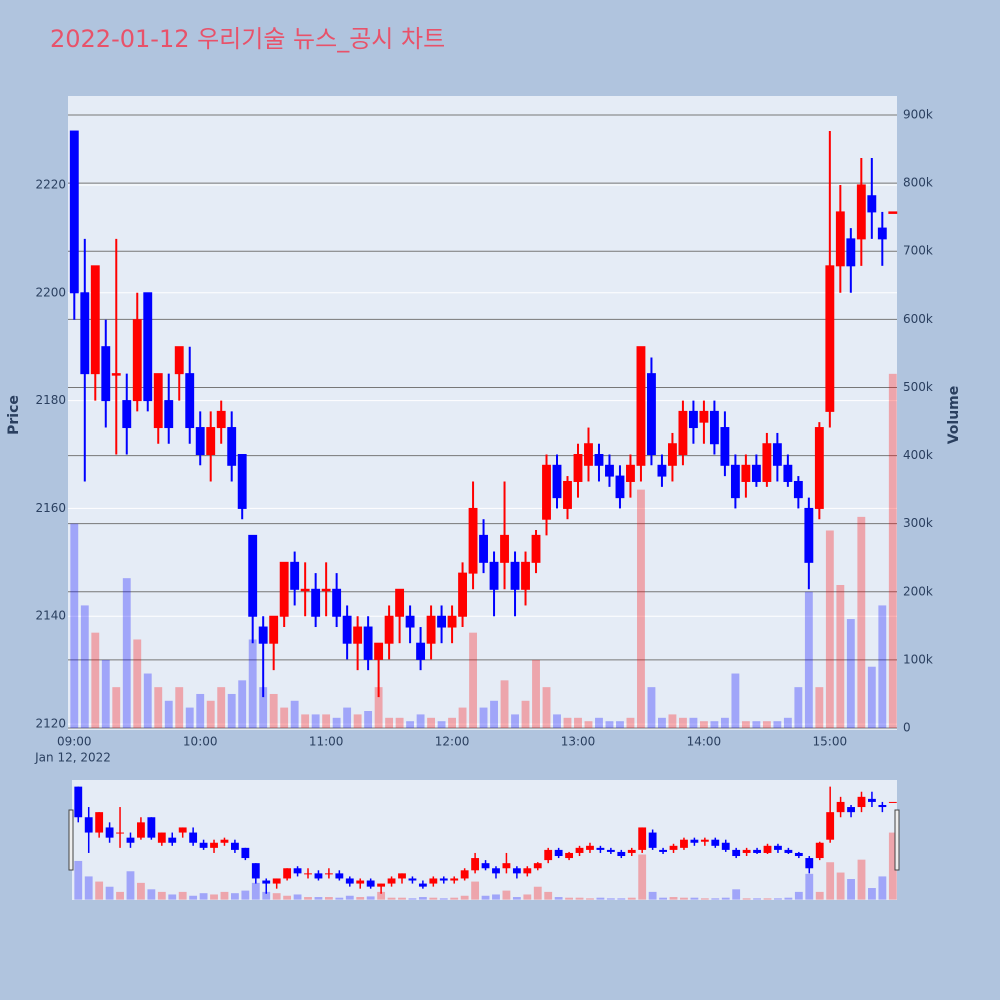 The image size is (1000, 1000). What do you see at coordinates (50, 292) in the screenshot?
I see `y-tick-label: 2200` at bounding box center [50, 292].